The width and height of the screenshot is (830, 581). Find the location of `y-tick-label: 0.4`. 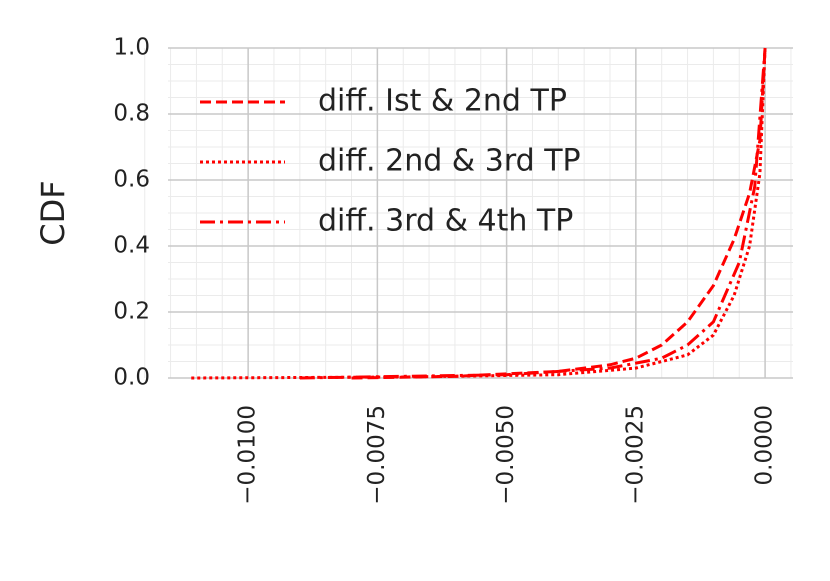

y-tick-label: 0.4 is located at coordinates (131, 246).